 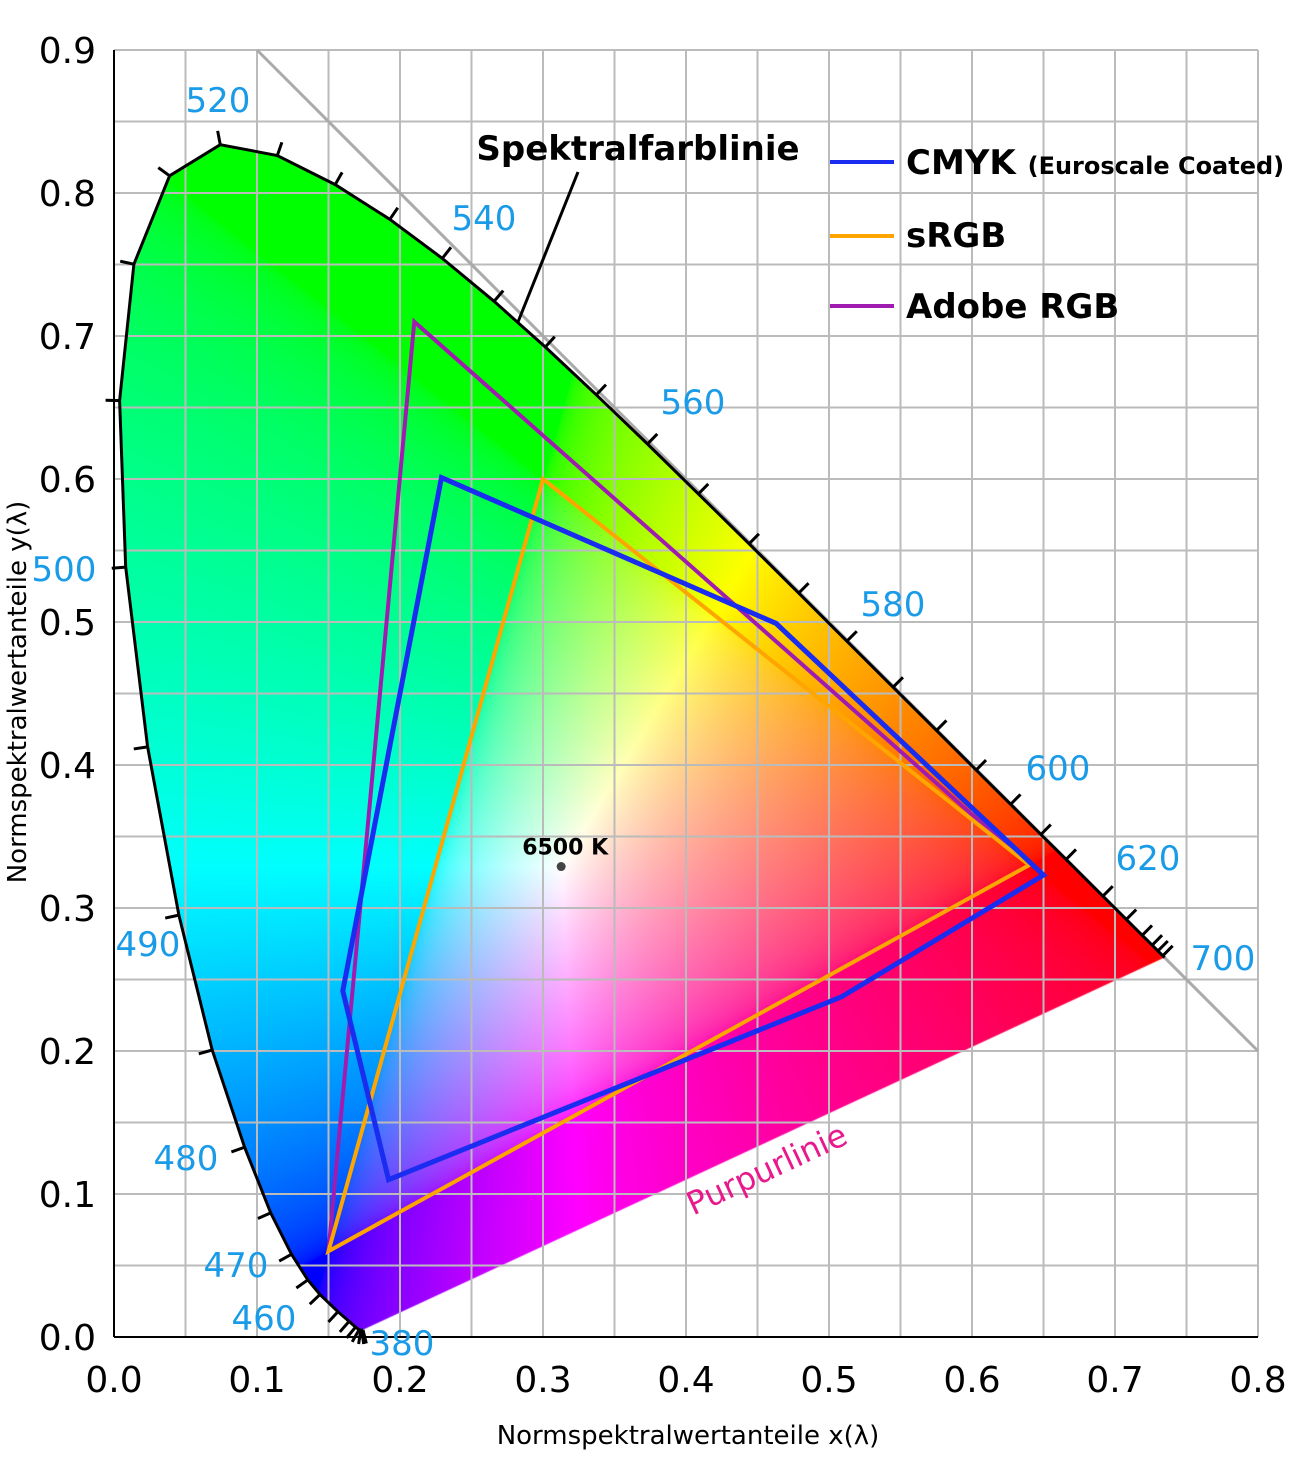 What do you see at coordinates (956, 236) in the screenshot?
I see `legend-label-srgb: sRGB` at bounding box center [956, 236].